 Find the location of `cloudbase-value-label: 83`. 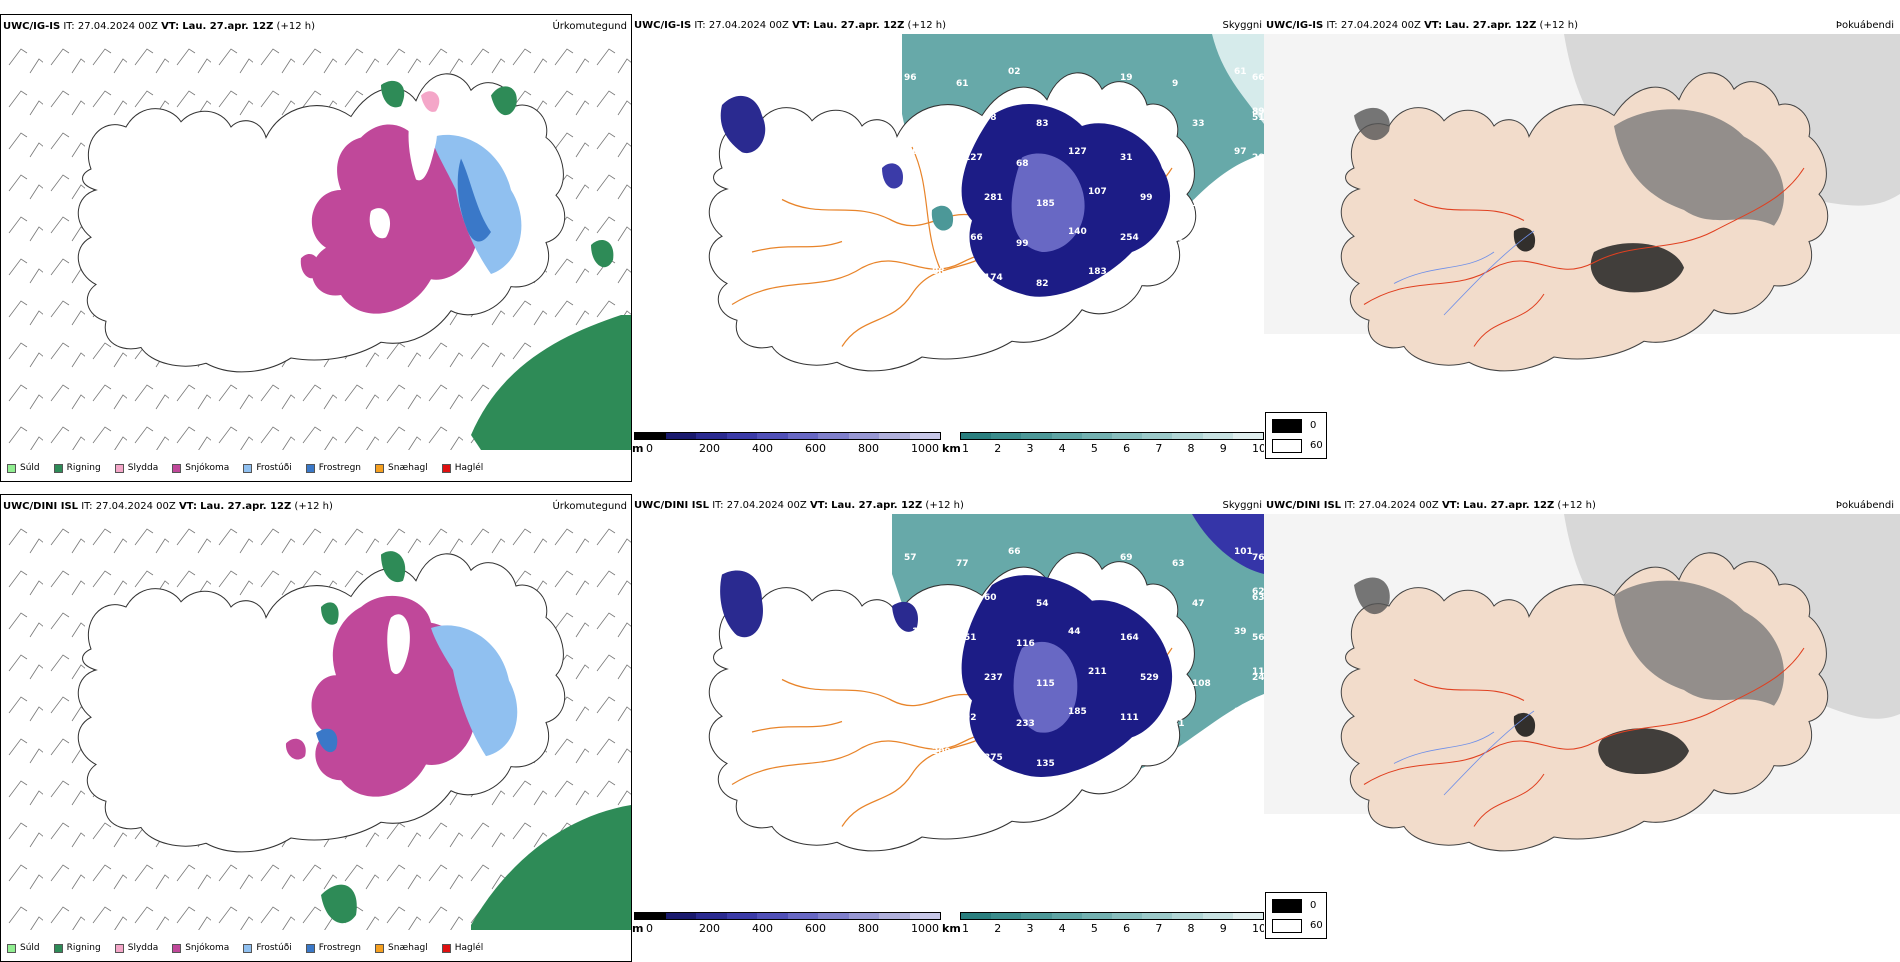

cloudbase-value-label: 83 is located at coordinates (1258, 192).